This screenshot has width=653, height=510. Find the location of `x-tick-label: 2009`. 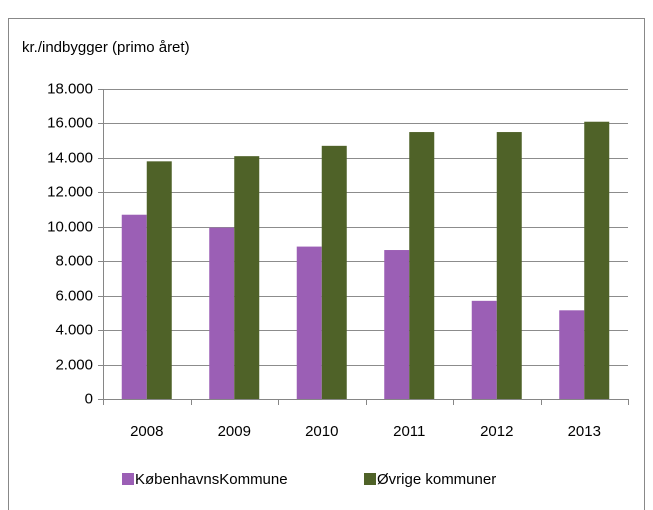

x-tick-label: 2009 is located at coordinates (234, 431).